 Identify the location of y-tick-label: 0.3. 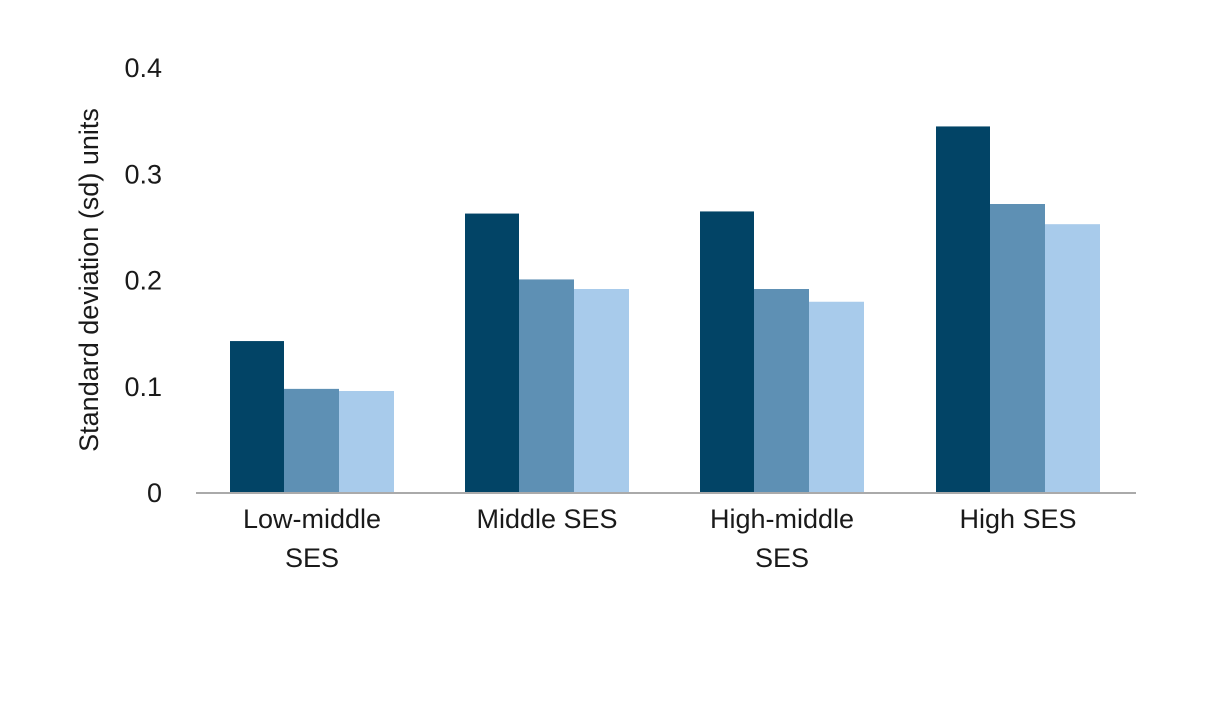
(143, 174).